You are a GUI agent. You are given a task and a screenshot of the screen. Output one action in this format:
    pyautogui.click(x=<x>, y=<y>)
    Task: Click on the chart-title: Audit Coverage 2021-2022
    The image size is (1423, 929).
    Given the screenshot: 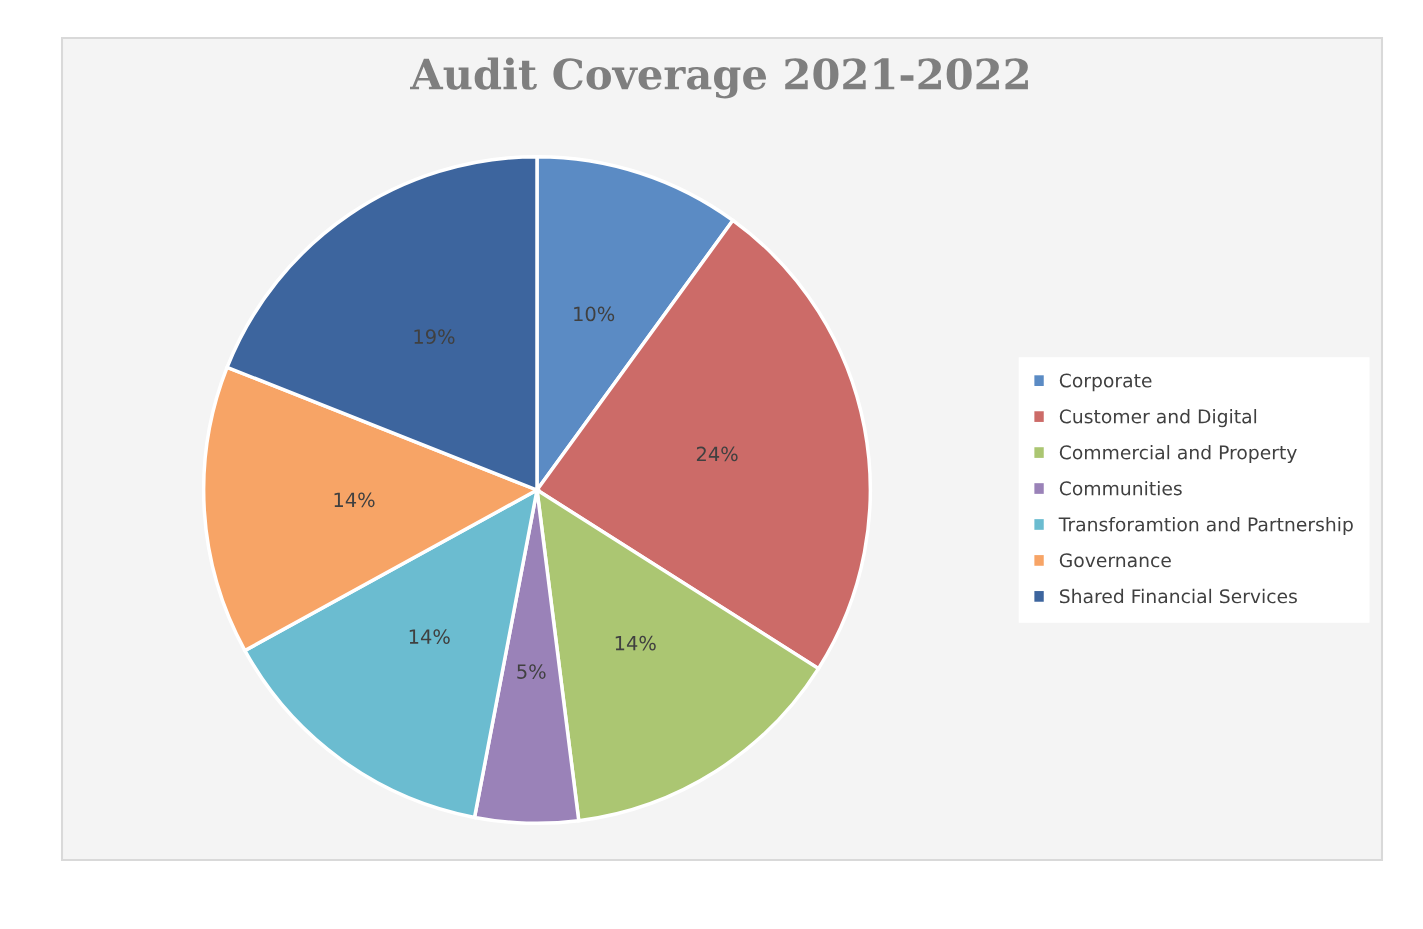 What is the action you would take?
    pyautogui.click(x=719, y=78)
    